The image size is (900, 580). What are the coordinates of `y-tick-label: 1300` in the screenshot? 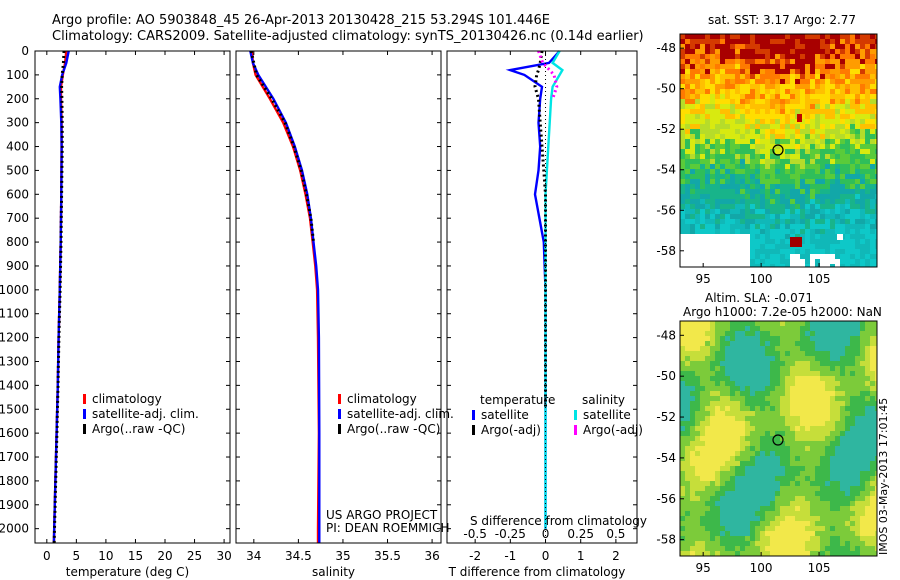 It's located at (14, 361).